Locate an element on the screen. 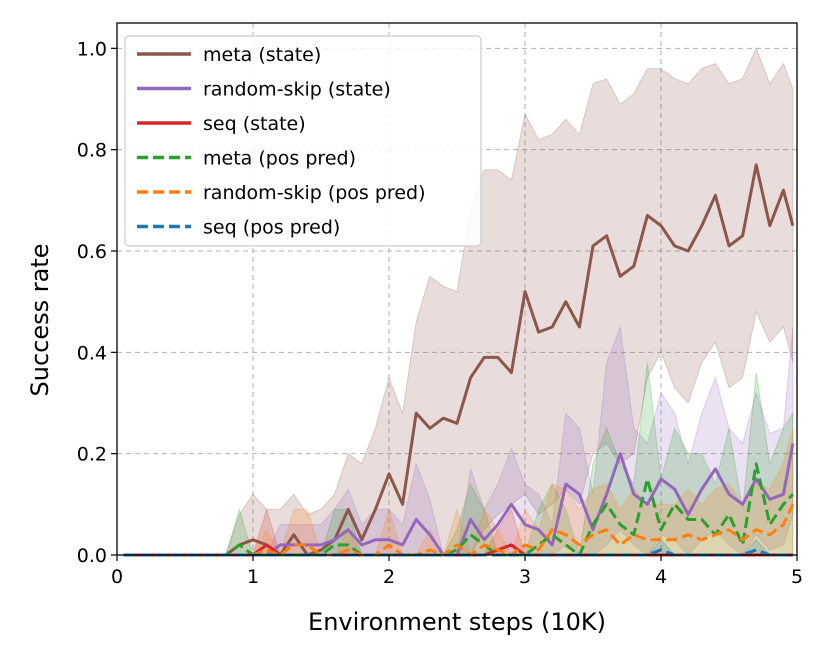 The width and height of the screenshot is (830, 664). x-tick-label: 4 is located at coordinates (661, 577).